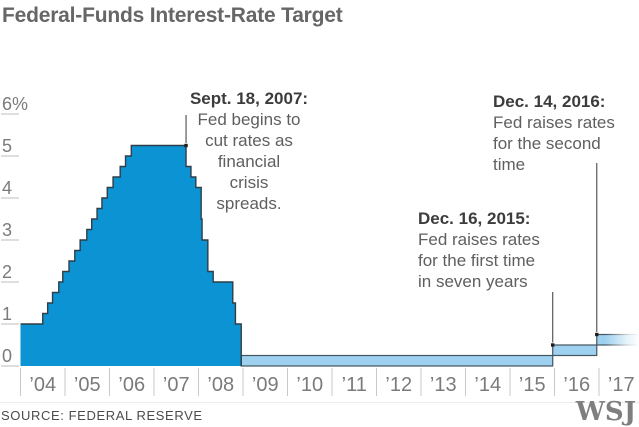 Image resolution: width=639 pixels, height=427 pixels. Describe the element at coordinates (576, 385) in the screenshot. I see `x-axis-label: ’16` at that location.